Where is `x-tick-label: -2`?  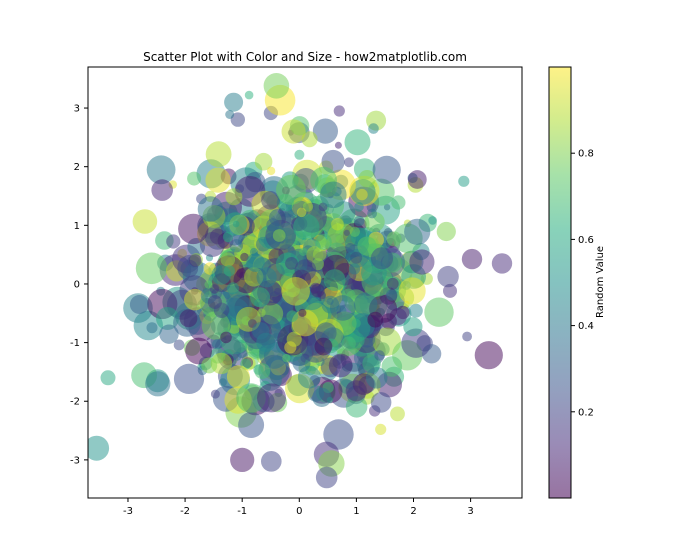 x-tick-label: -2 is located at coordinates (185, 511).